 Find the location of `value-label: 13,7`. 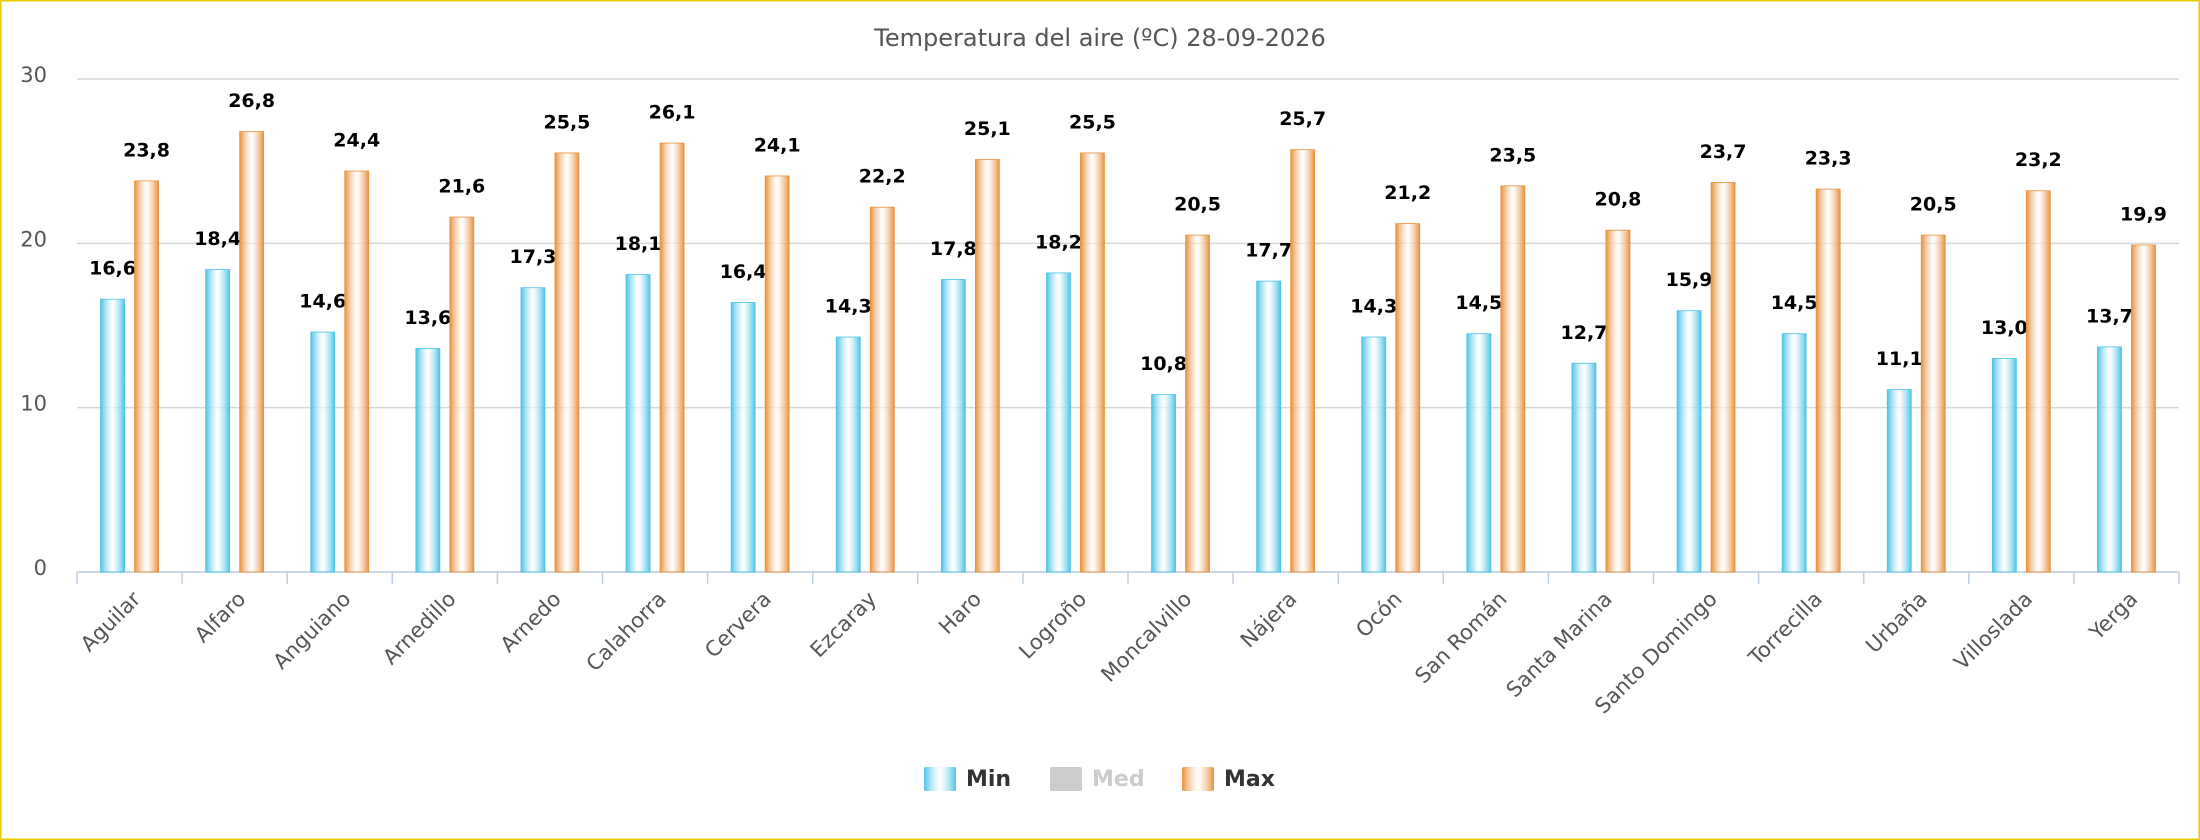

value-label: 13,7 is located at coordinates (2109, 316).